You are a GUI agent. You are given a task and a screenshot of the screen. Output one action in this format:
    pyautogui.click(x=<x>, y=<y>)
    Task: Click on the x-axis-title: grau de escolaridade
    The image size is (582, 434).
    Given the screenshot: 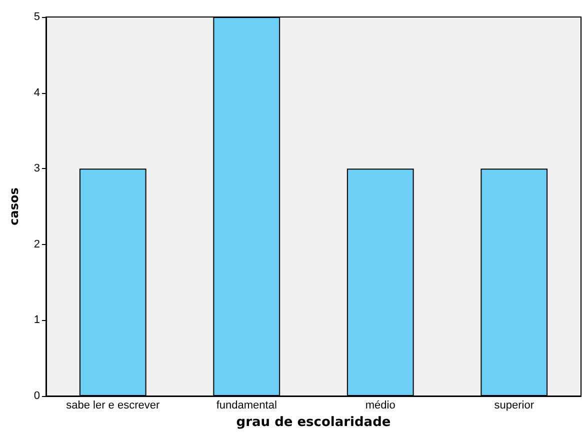 What is the action you would take?
    pyautogui.click(x=313, y=422)
    